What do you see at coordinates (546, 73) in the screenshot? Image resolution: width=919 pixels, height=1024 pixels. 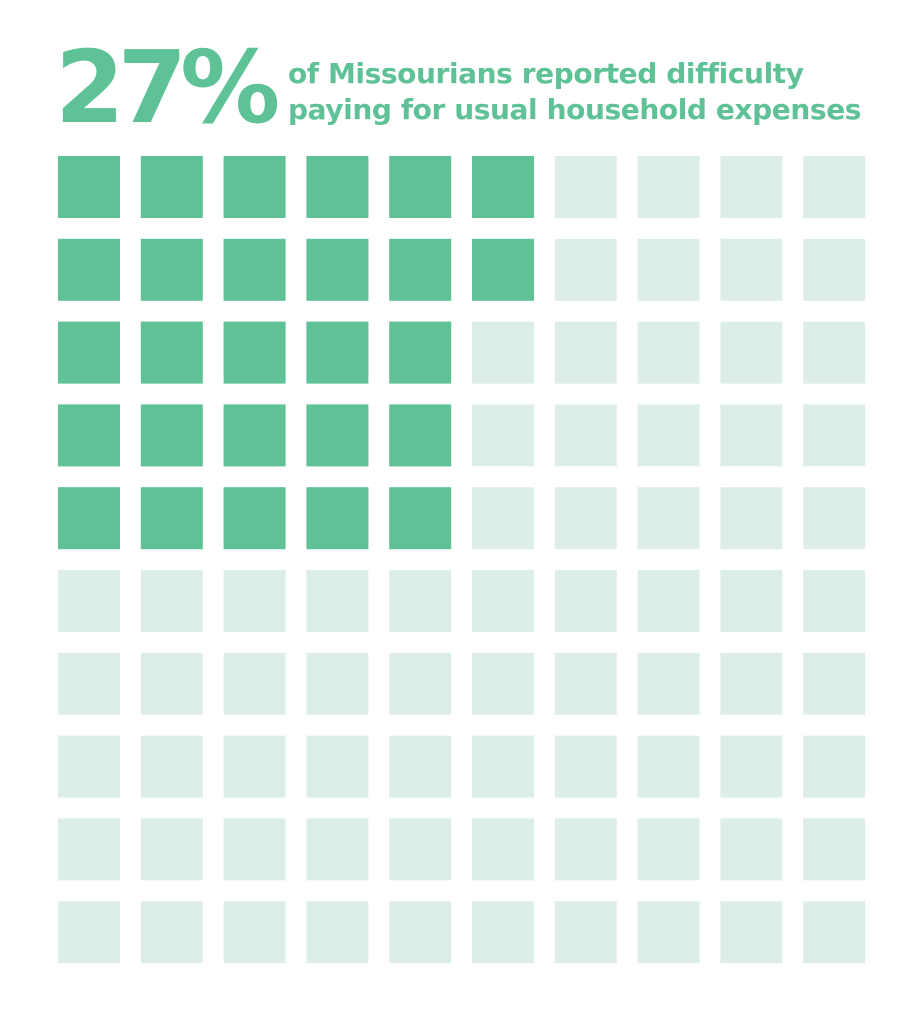 I see `caption-line-1: of Missourians reported difficulty` at bounding box center [546, 73].